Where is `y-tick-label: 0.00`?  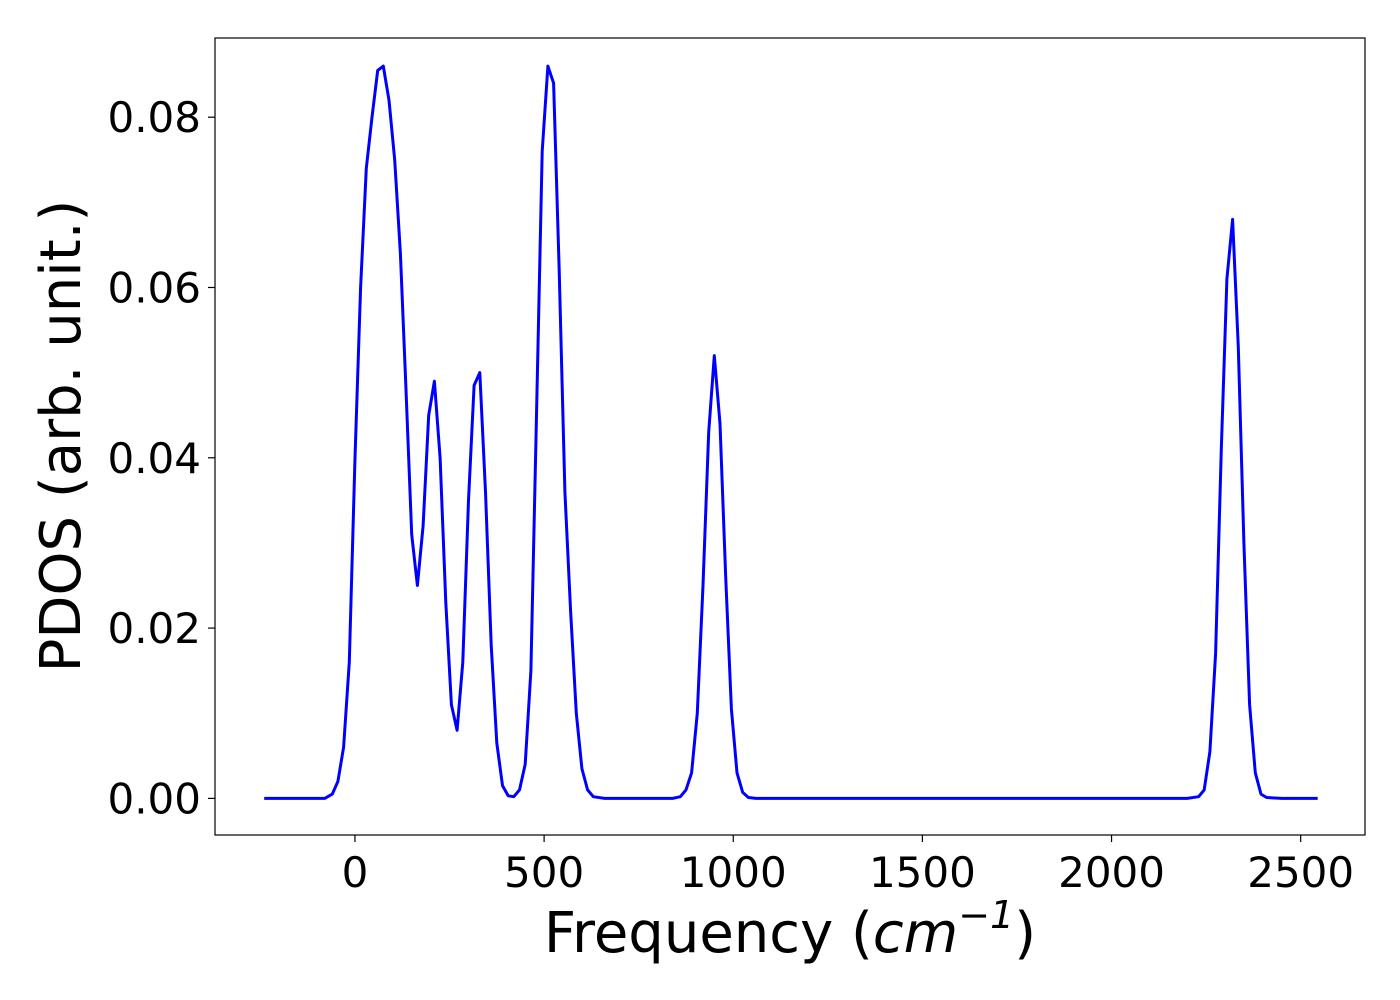 y-tick-label: 0.00 is located at coordinates (154, 798).